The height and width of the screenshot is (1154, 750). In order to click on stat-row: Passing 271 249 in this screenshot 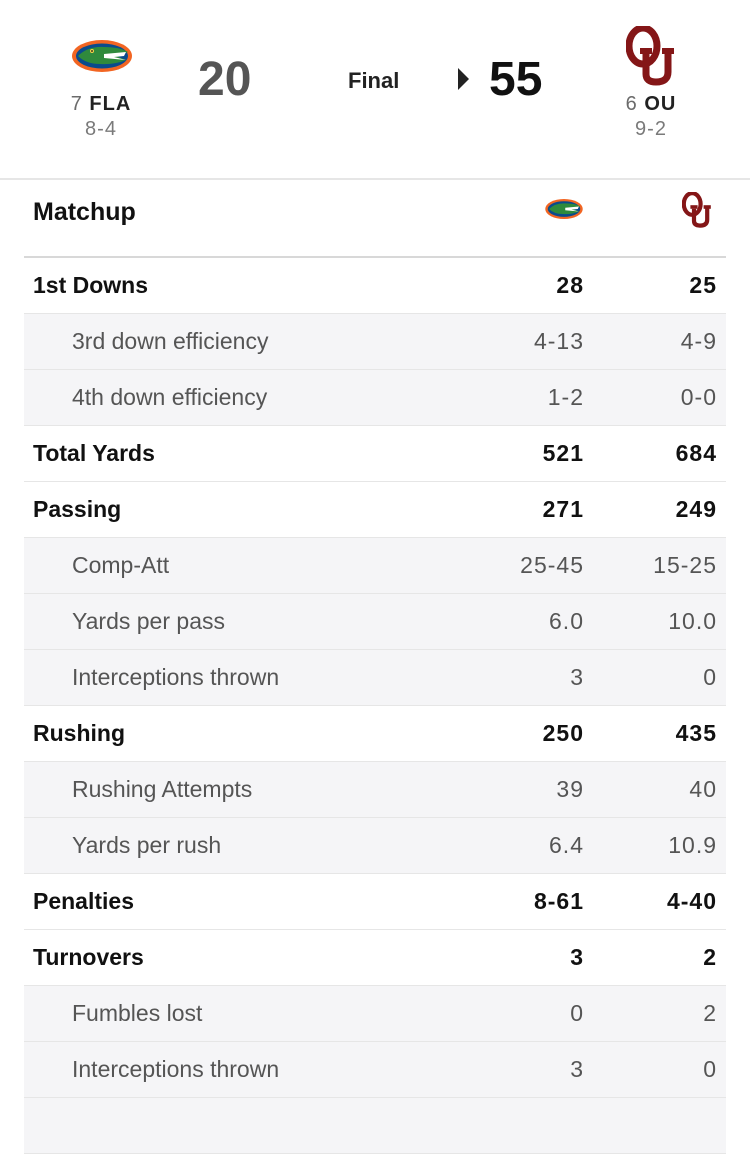, I will do `click(375, 510)`.